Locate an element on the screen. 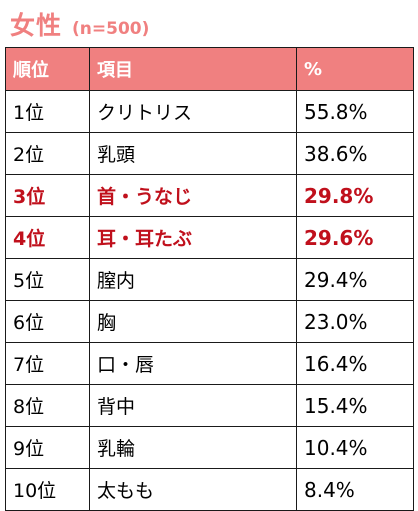  rank-cell: 7位 is located at coordinates (47, 363).